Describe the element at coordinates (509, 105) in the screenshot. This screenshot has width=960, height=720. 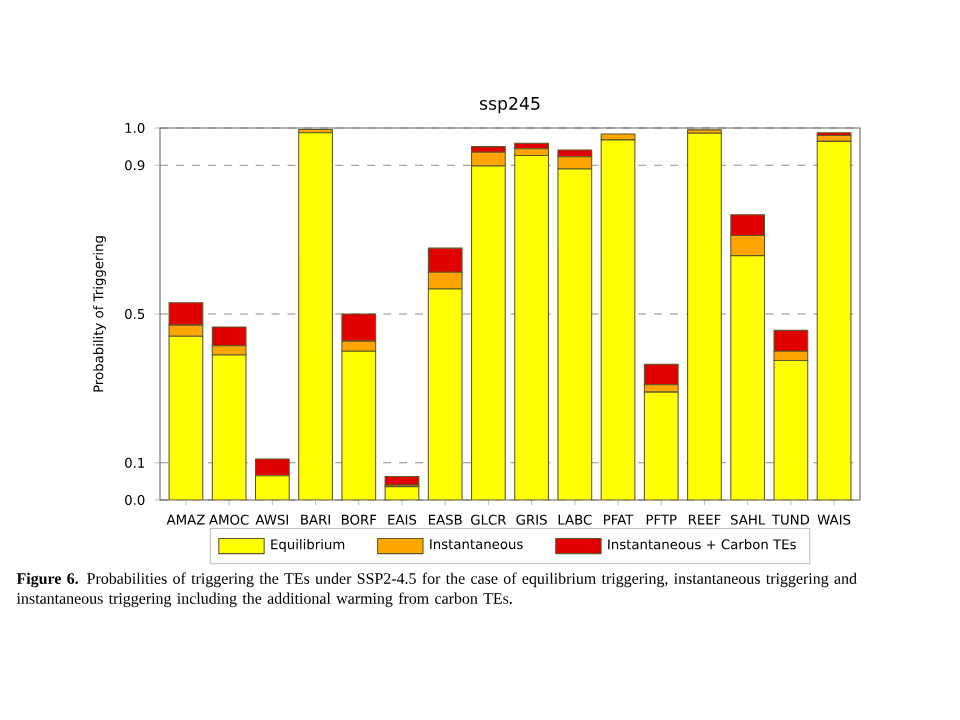
I see `chart-title: ssp245` at that location.